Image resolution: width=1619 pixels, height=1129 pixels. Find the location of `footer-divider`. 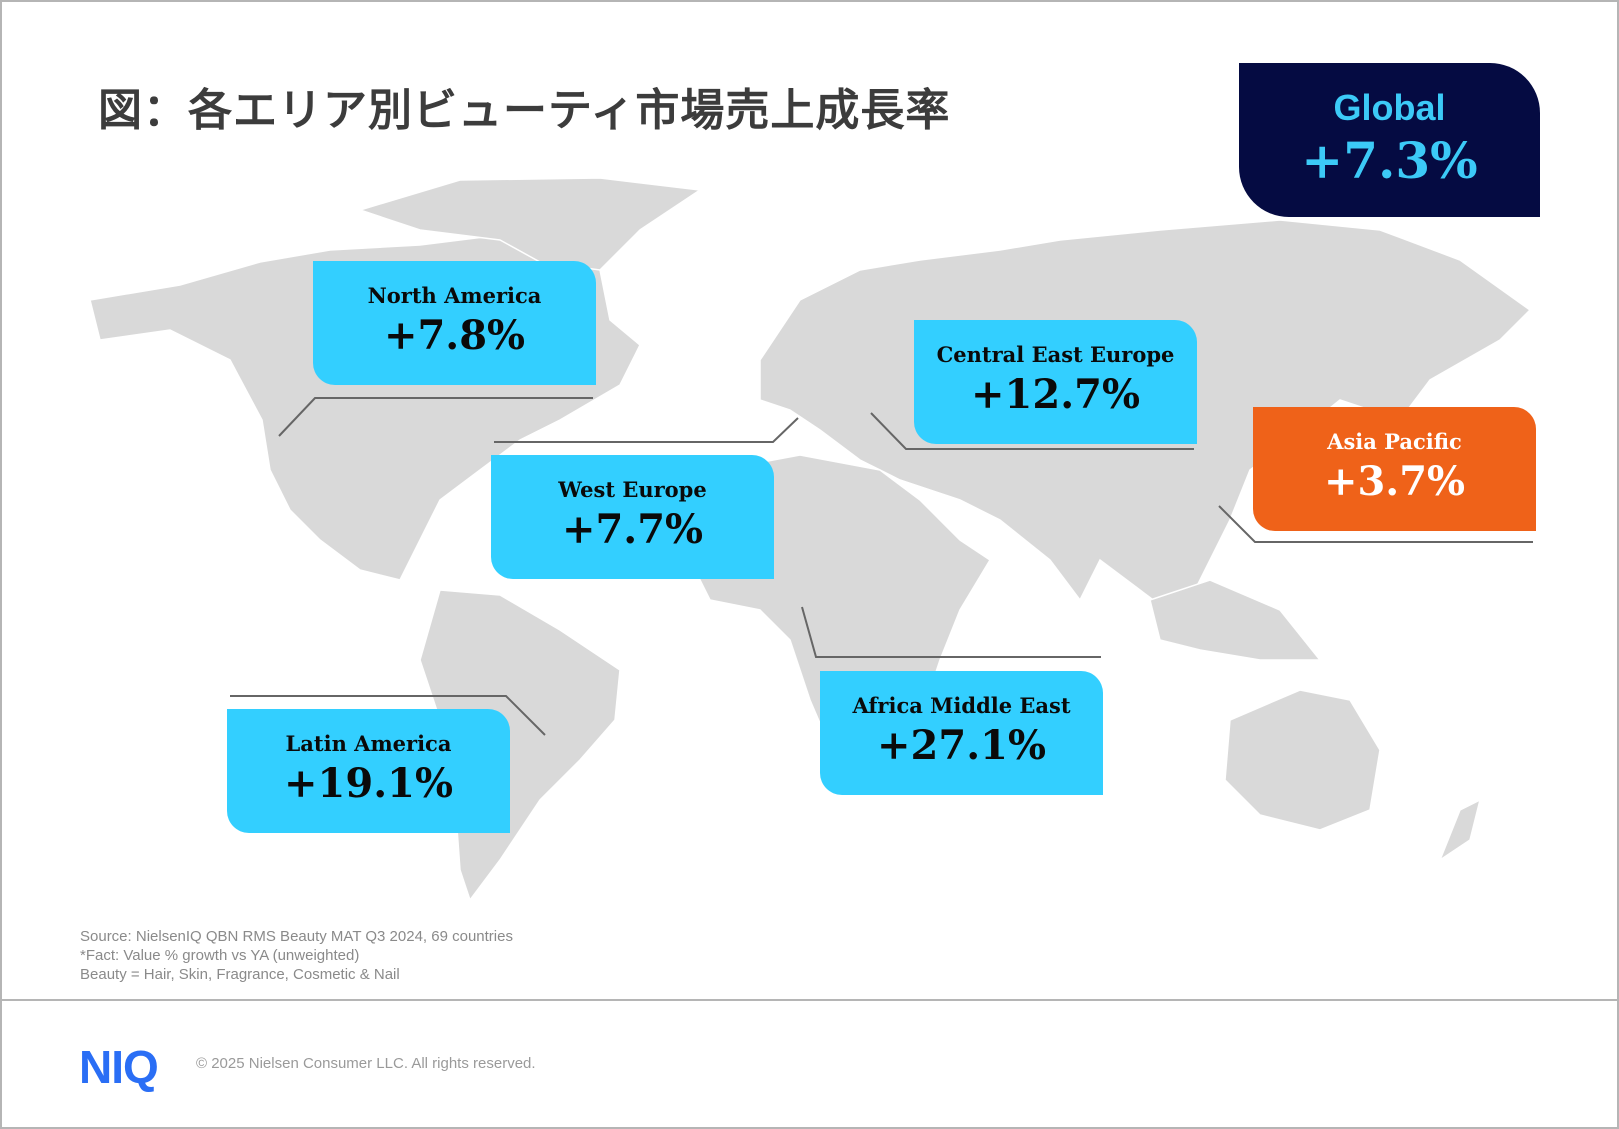

footer-divider is located at coordinates (809, 1000).